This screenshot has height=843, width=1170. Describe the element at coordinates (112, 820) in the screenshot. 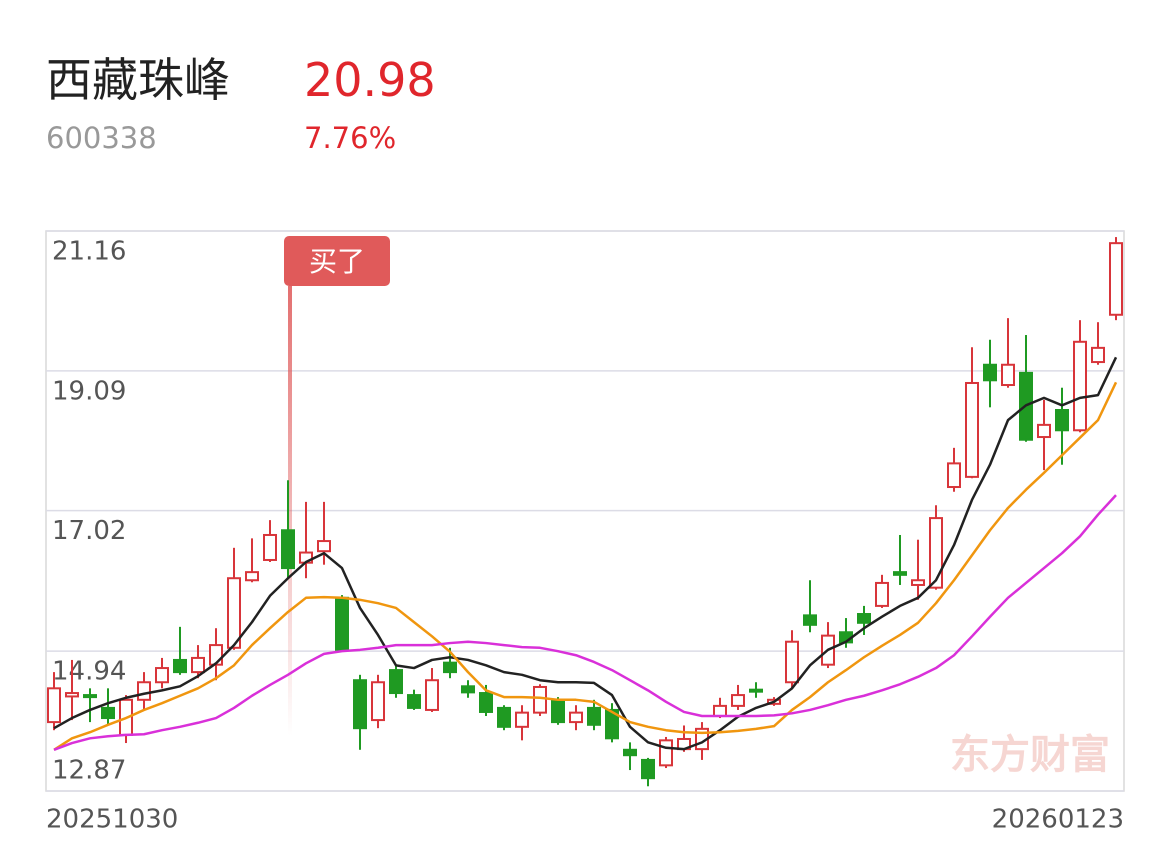

I see `x-tick-label: 20251030` at that location.